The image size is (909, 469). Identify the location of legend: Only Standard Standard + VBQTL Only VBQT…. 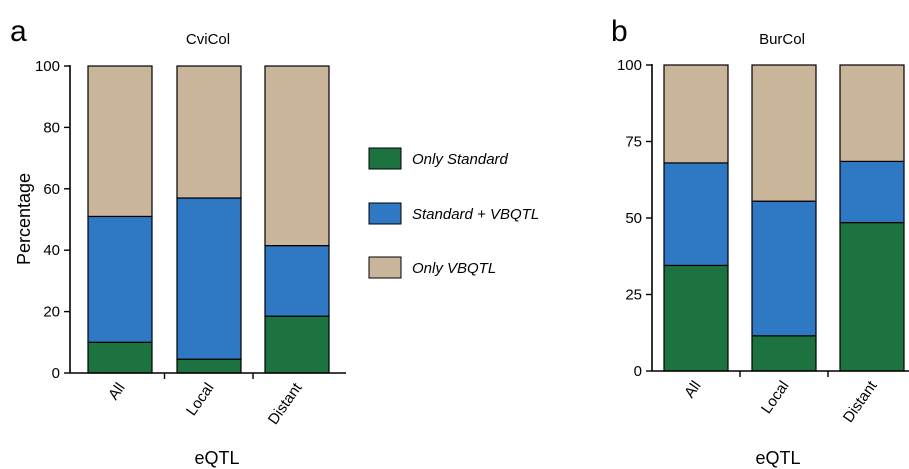
(453, 213).